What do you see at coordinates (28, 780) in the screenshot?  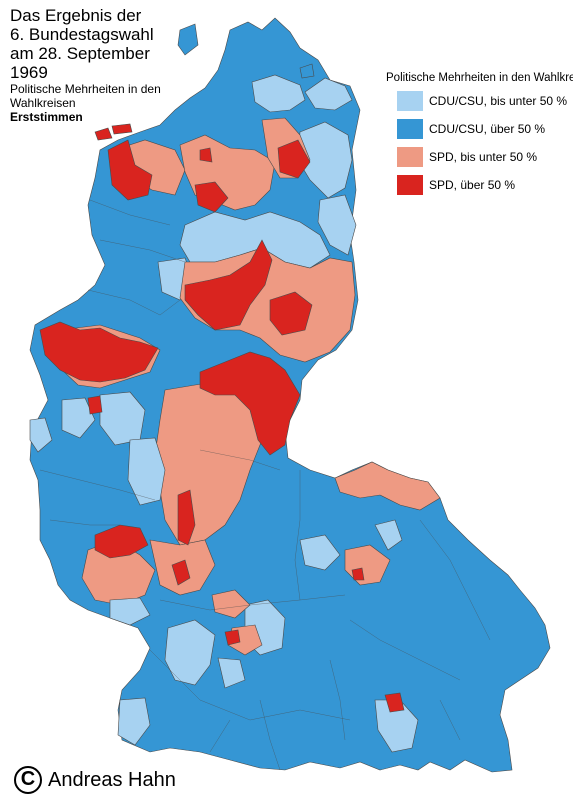 I see `copyright-icon: C` at bounding box center [28, 780].